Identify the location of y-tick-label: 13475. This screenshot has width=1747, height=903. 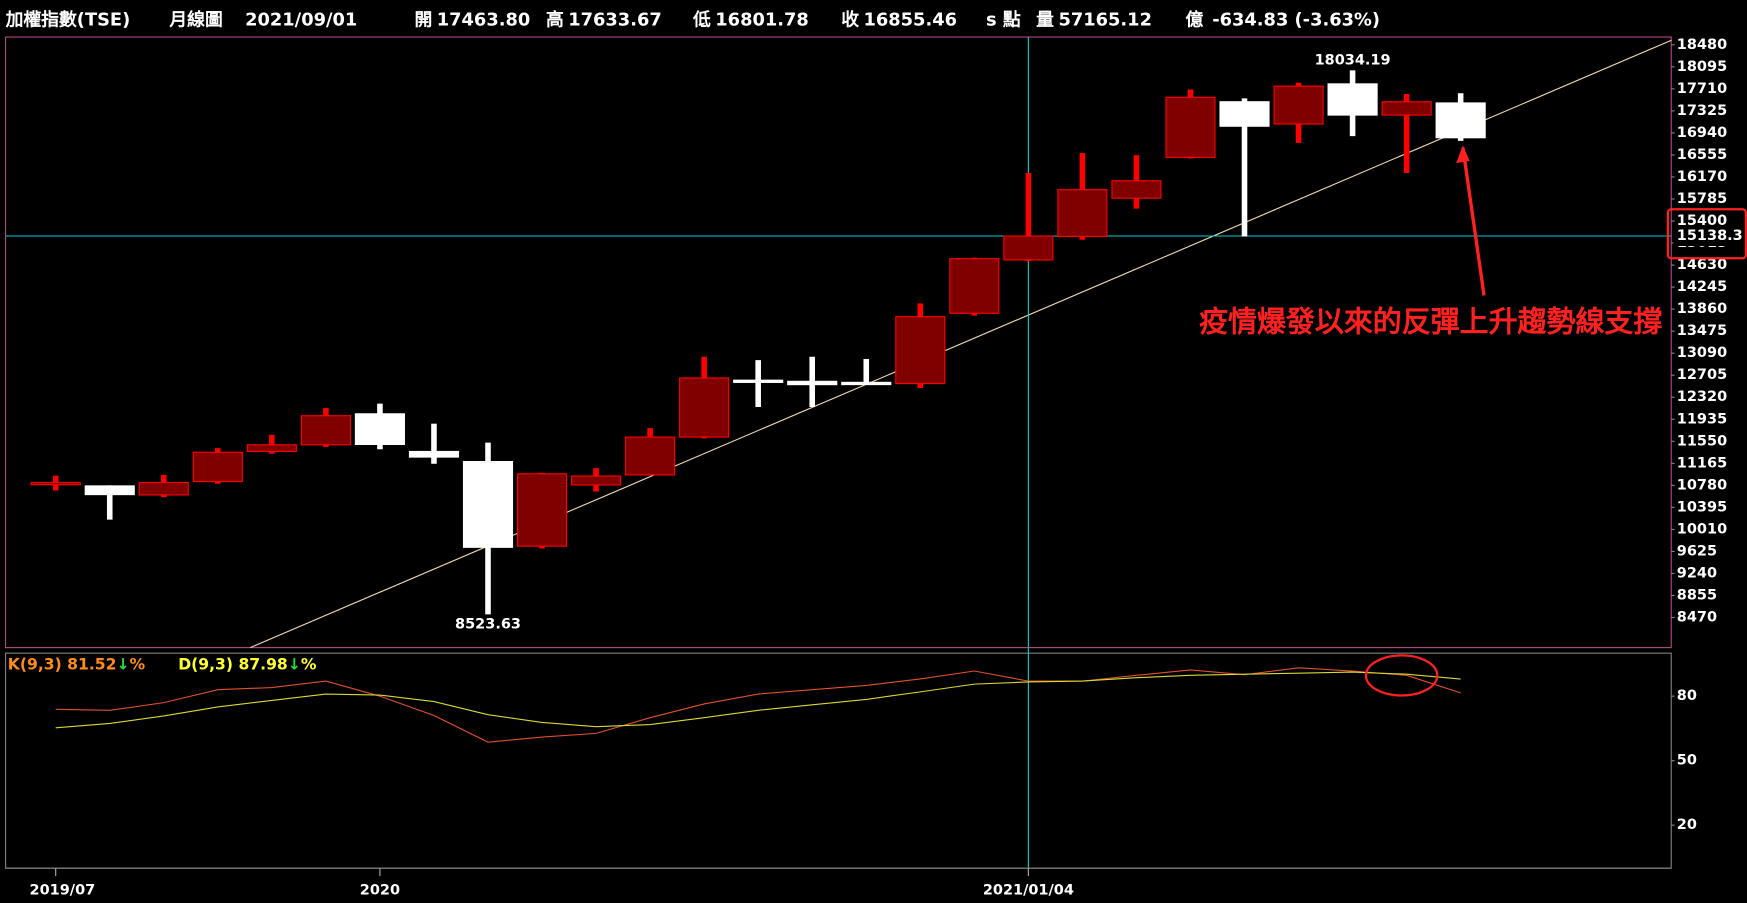
(1702, 331).